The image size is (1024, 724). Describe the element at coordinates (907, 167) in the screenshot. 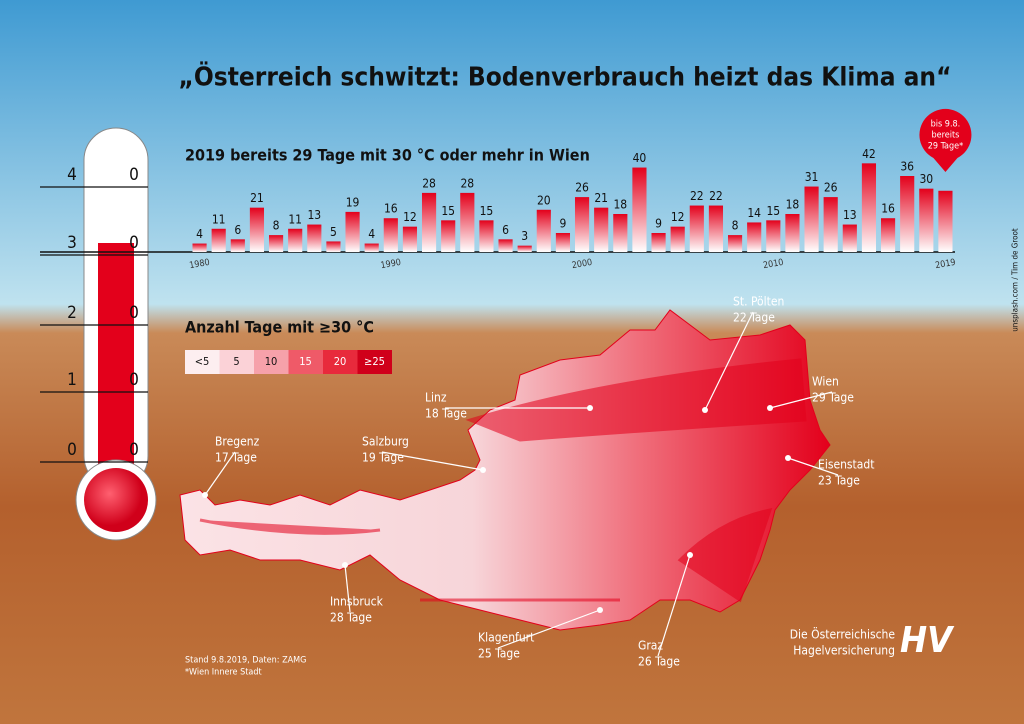

I see `value-label: 36` at that location.